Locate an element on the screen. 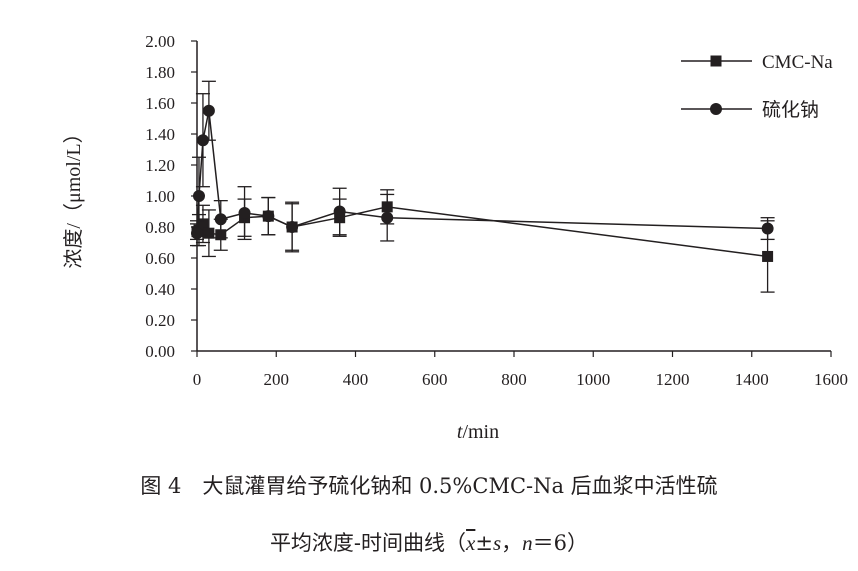  legend: CMC-Na 硫化钠 is located at coordinates (757, 86).